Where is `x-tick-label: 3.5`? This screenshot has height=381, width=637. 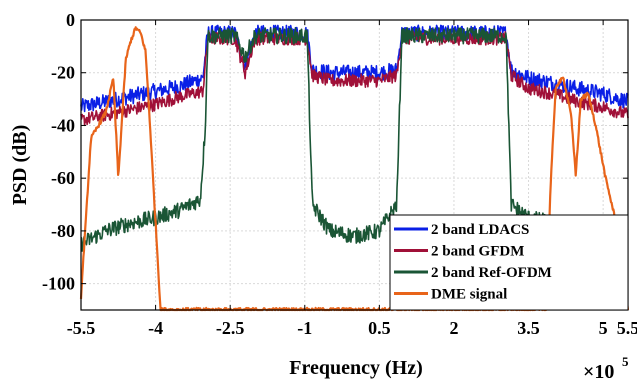 x-tick-label: 3.5 is located at coordinates (528, 328).